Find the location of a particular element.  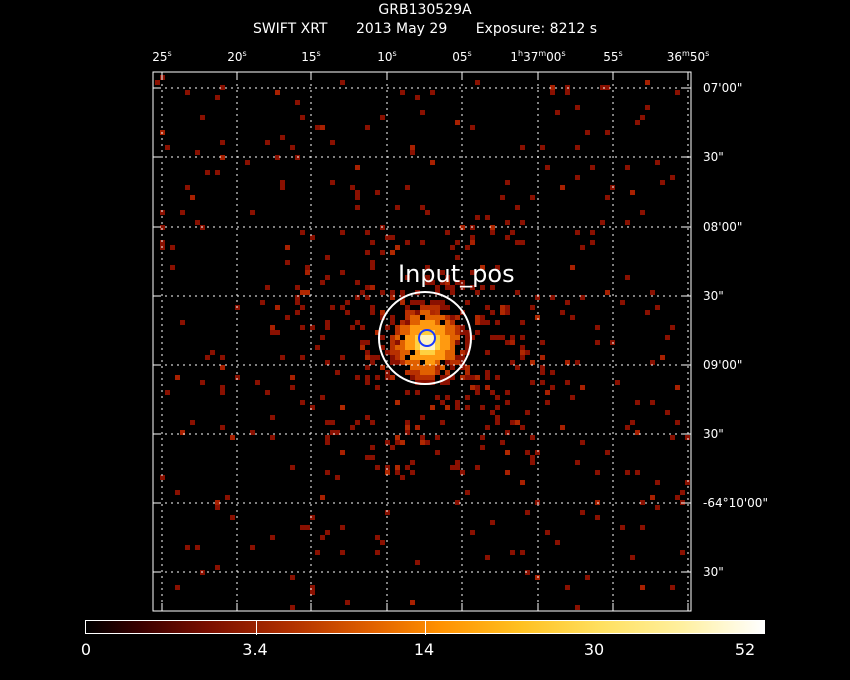

ra-label: 05s is located at coordinates (462, 56).